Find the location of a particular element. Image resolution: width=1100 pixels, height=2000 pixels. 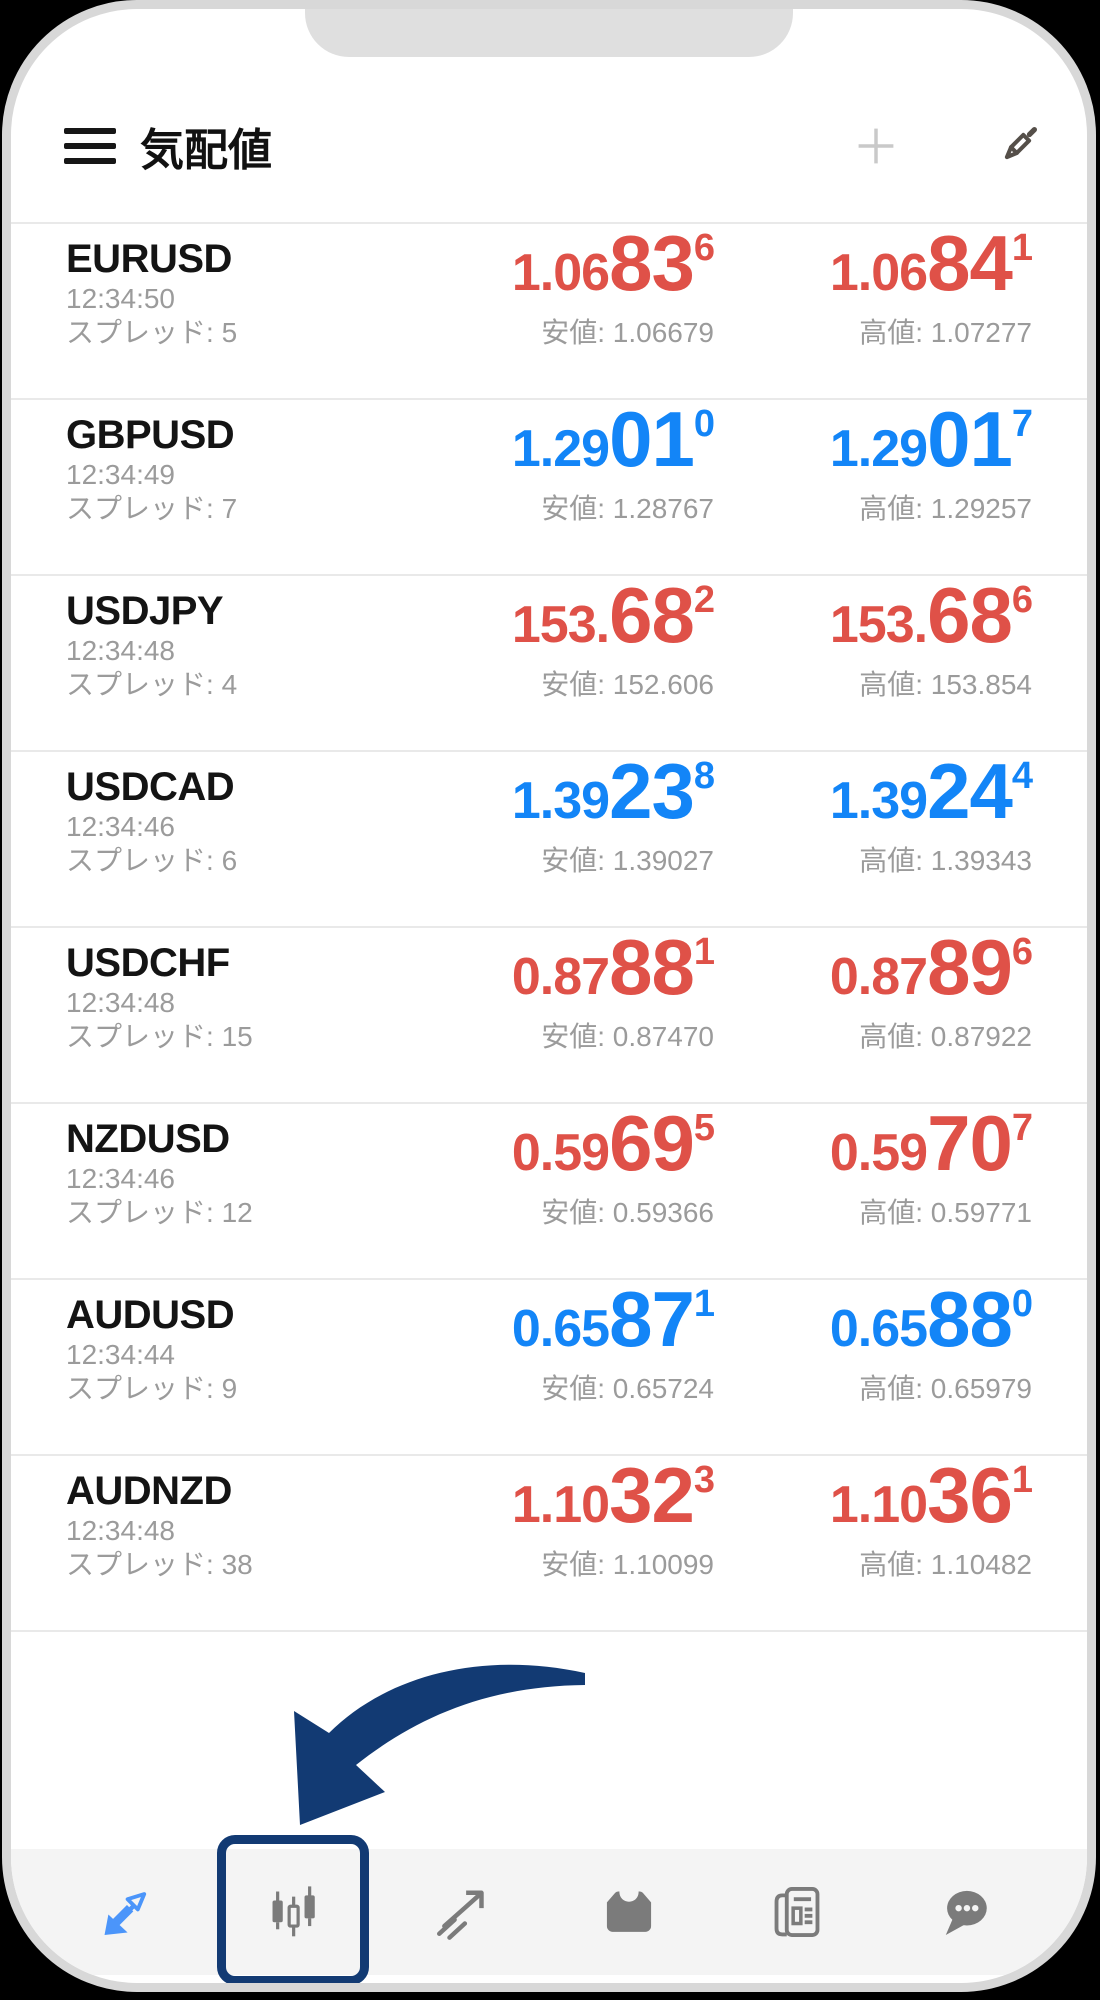

low-value: 安値: 1.28767 is located at coordinates (627, 508).